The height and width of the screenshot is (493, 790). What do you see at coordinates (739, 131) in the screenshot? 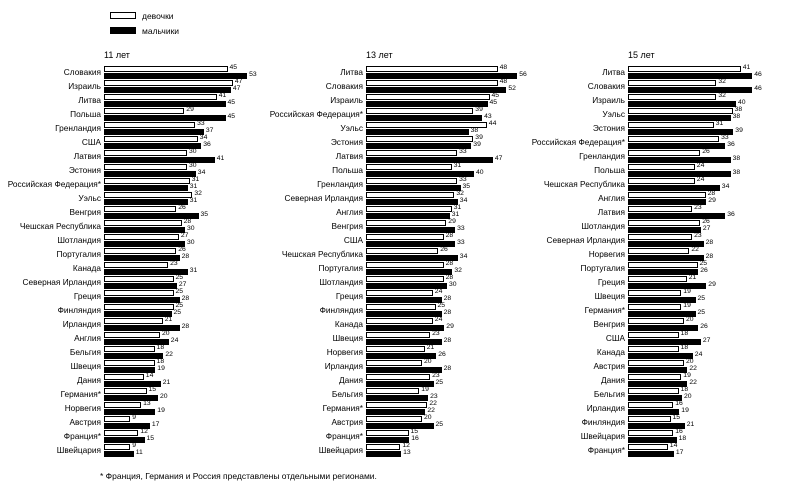
I see `boys-value: 39` at bounding box center [739, 131].